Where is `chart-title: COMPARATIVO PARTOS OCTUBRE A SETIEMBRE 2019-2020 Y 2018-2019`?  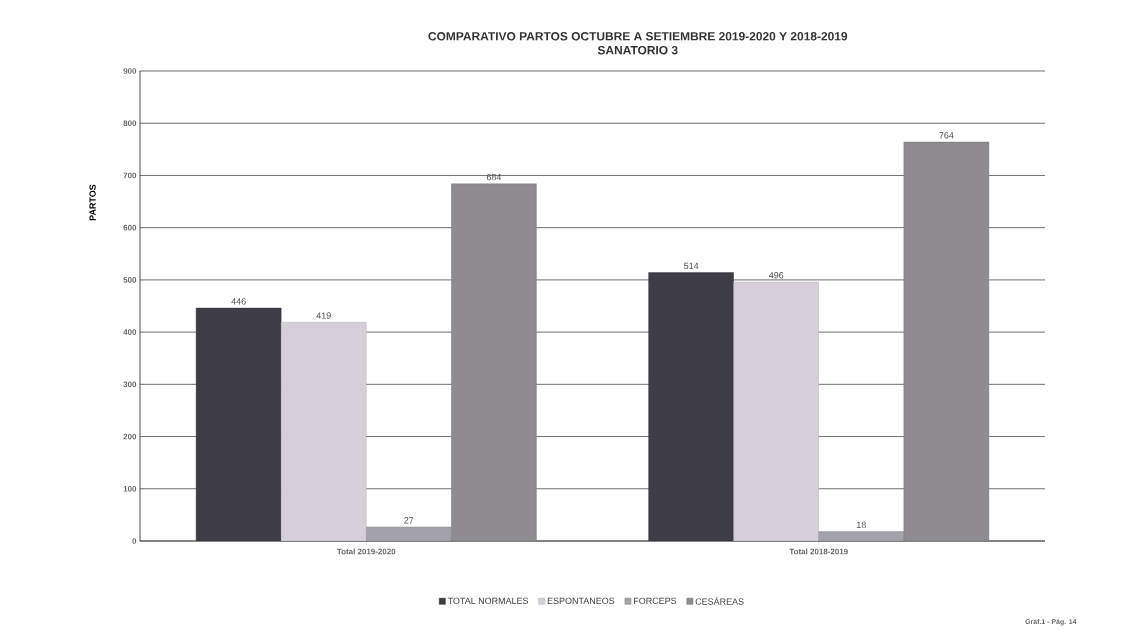 chart-title: COMPARATIVO PARTOS OCTUBRE A SETIEMBRE 2019-2020 Y 2018-2019 is located at coordinates (638, 36).